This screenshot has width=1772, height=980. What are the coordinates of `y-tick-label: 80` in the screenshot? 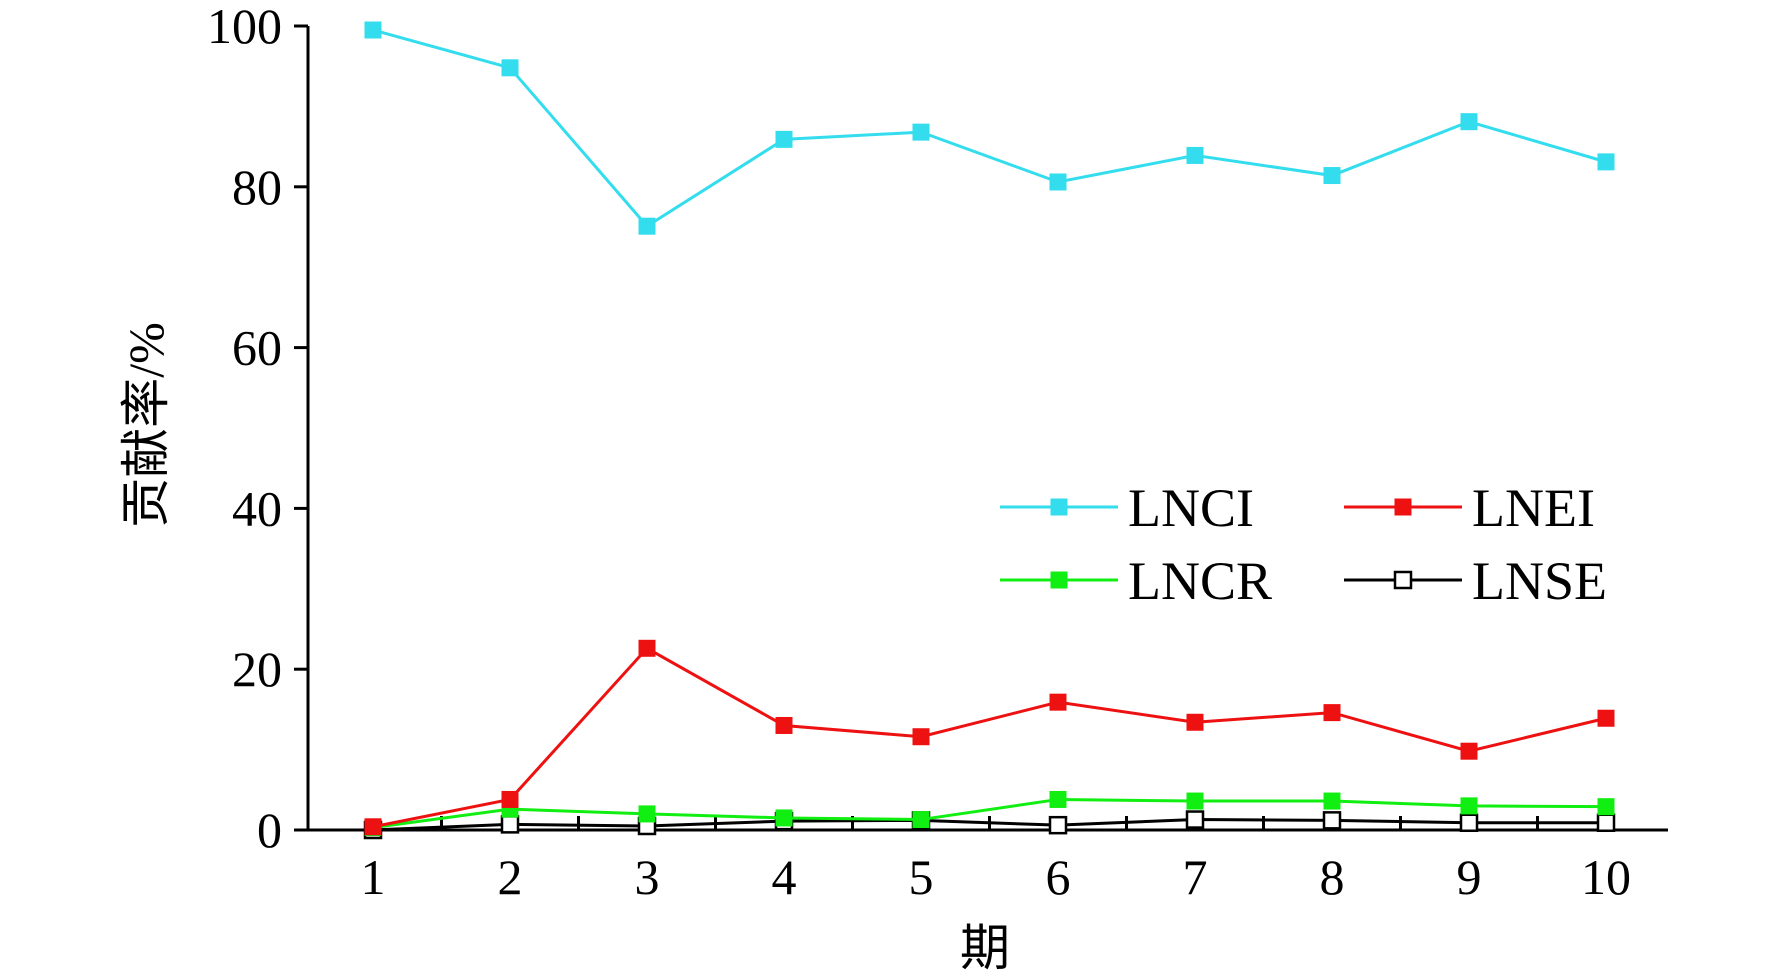 It's located at (257, 187).